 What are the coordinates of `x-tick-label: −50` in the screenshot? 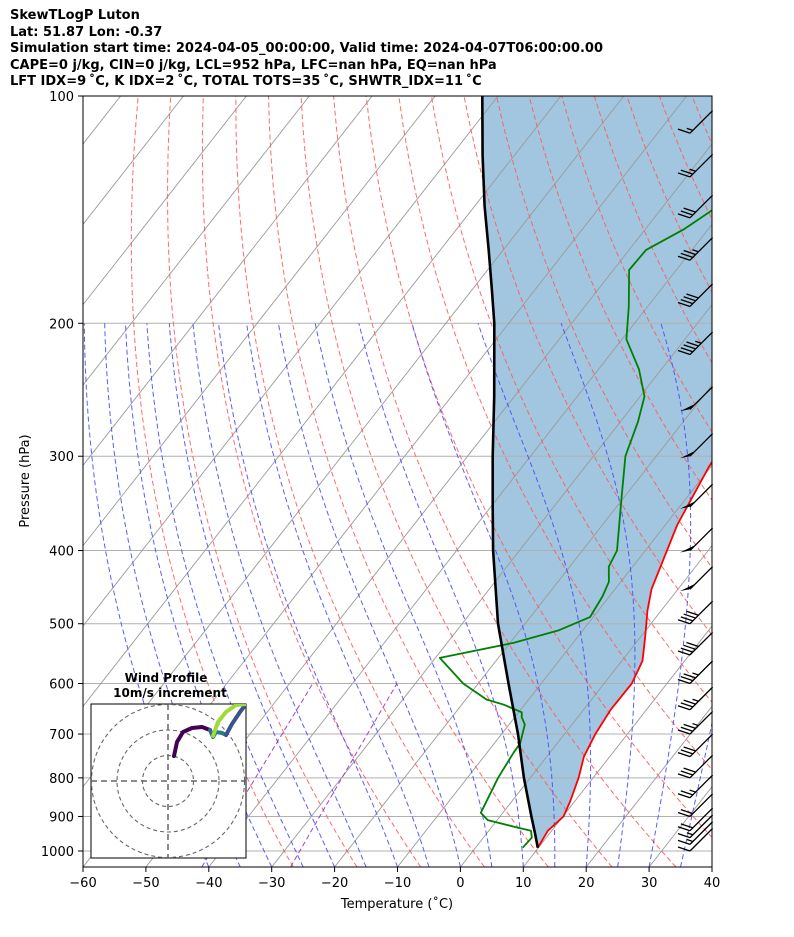 It's located at (145, 883).